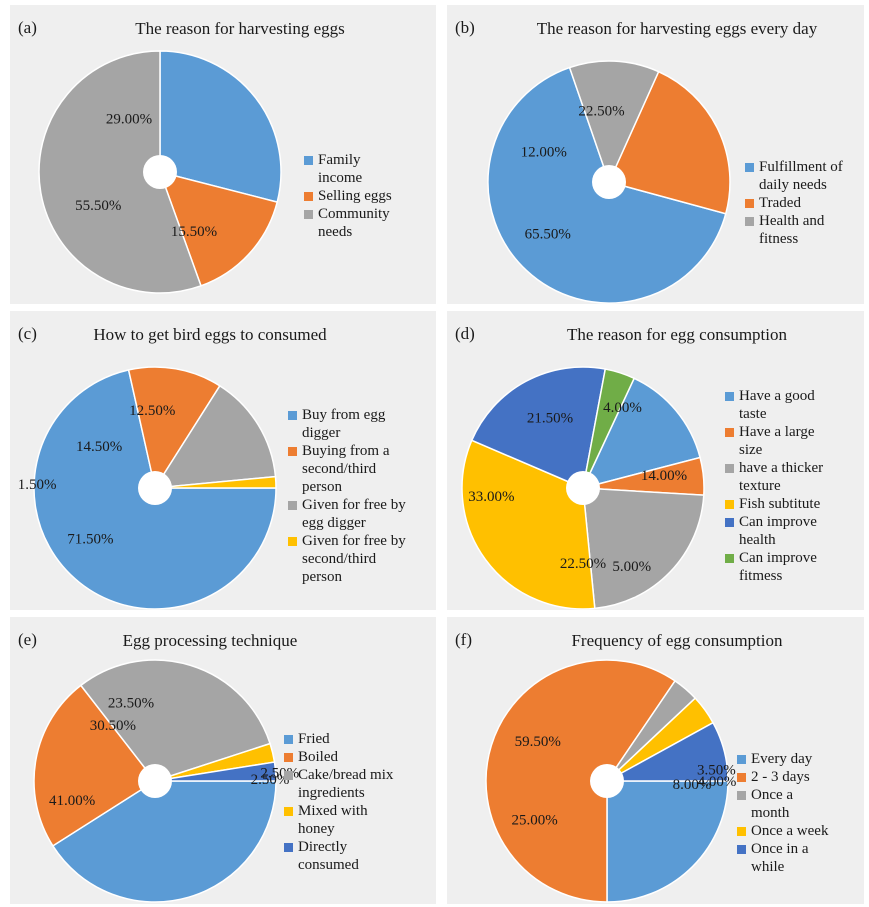 The width and height of the screenshot is (869, 907). I want to click on pie-chart: 65.50% 22.50% 12.00%, so click(609, 182).